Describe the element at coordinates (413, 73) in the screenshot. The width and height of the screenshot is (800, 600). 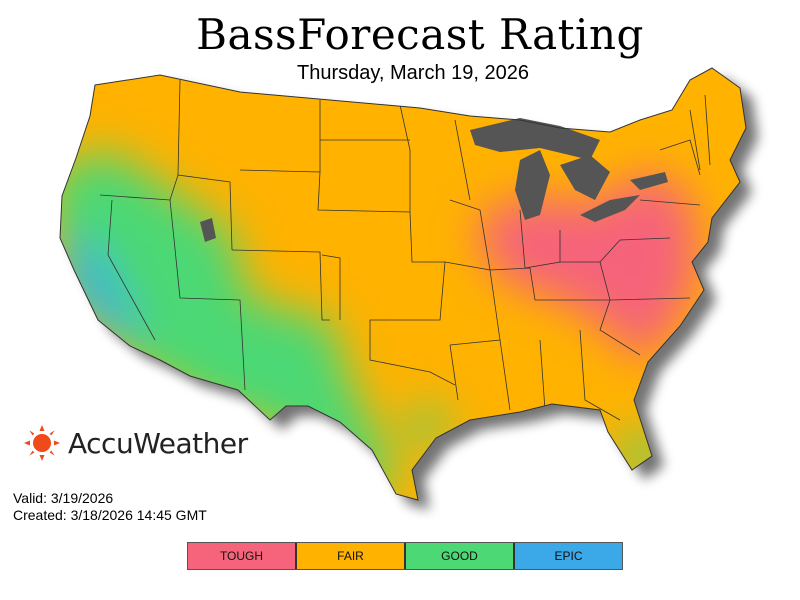
I see `map-subtitle: Thursday, March 19, 2026` at that location.